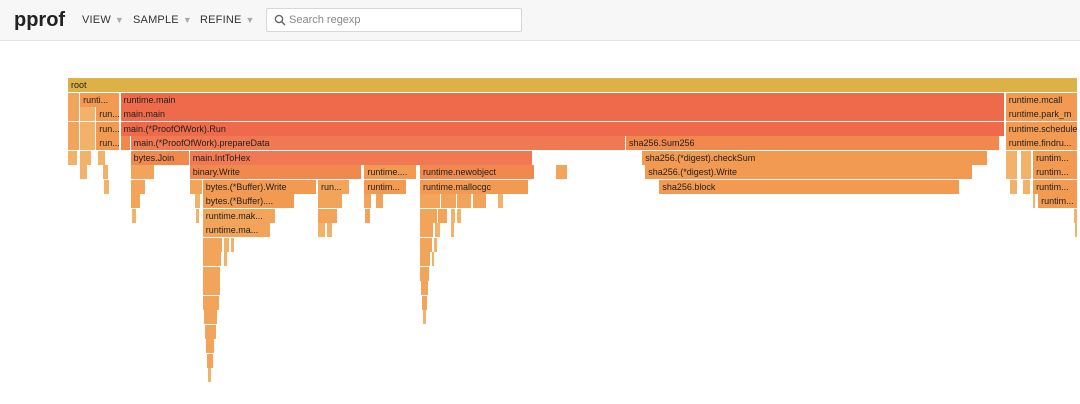 This screenshot has width=1080, height=404. I want to click on flame-frame: main.(*ProofOfWork).prepareData, so click(378, 143).